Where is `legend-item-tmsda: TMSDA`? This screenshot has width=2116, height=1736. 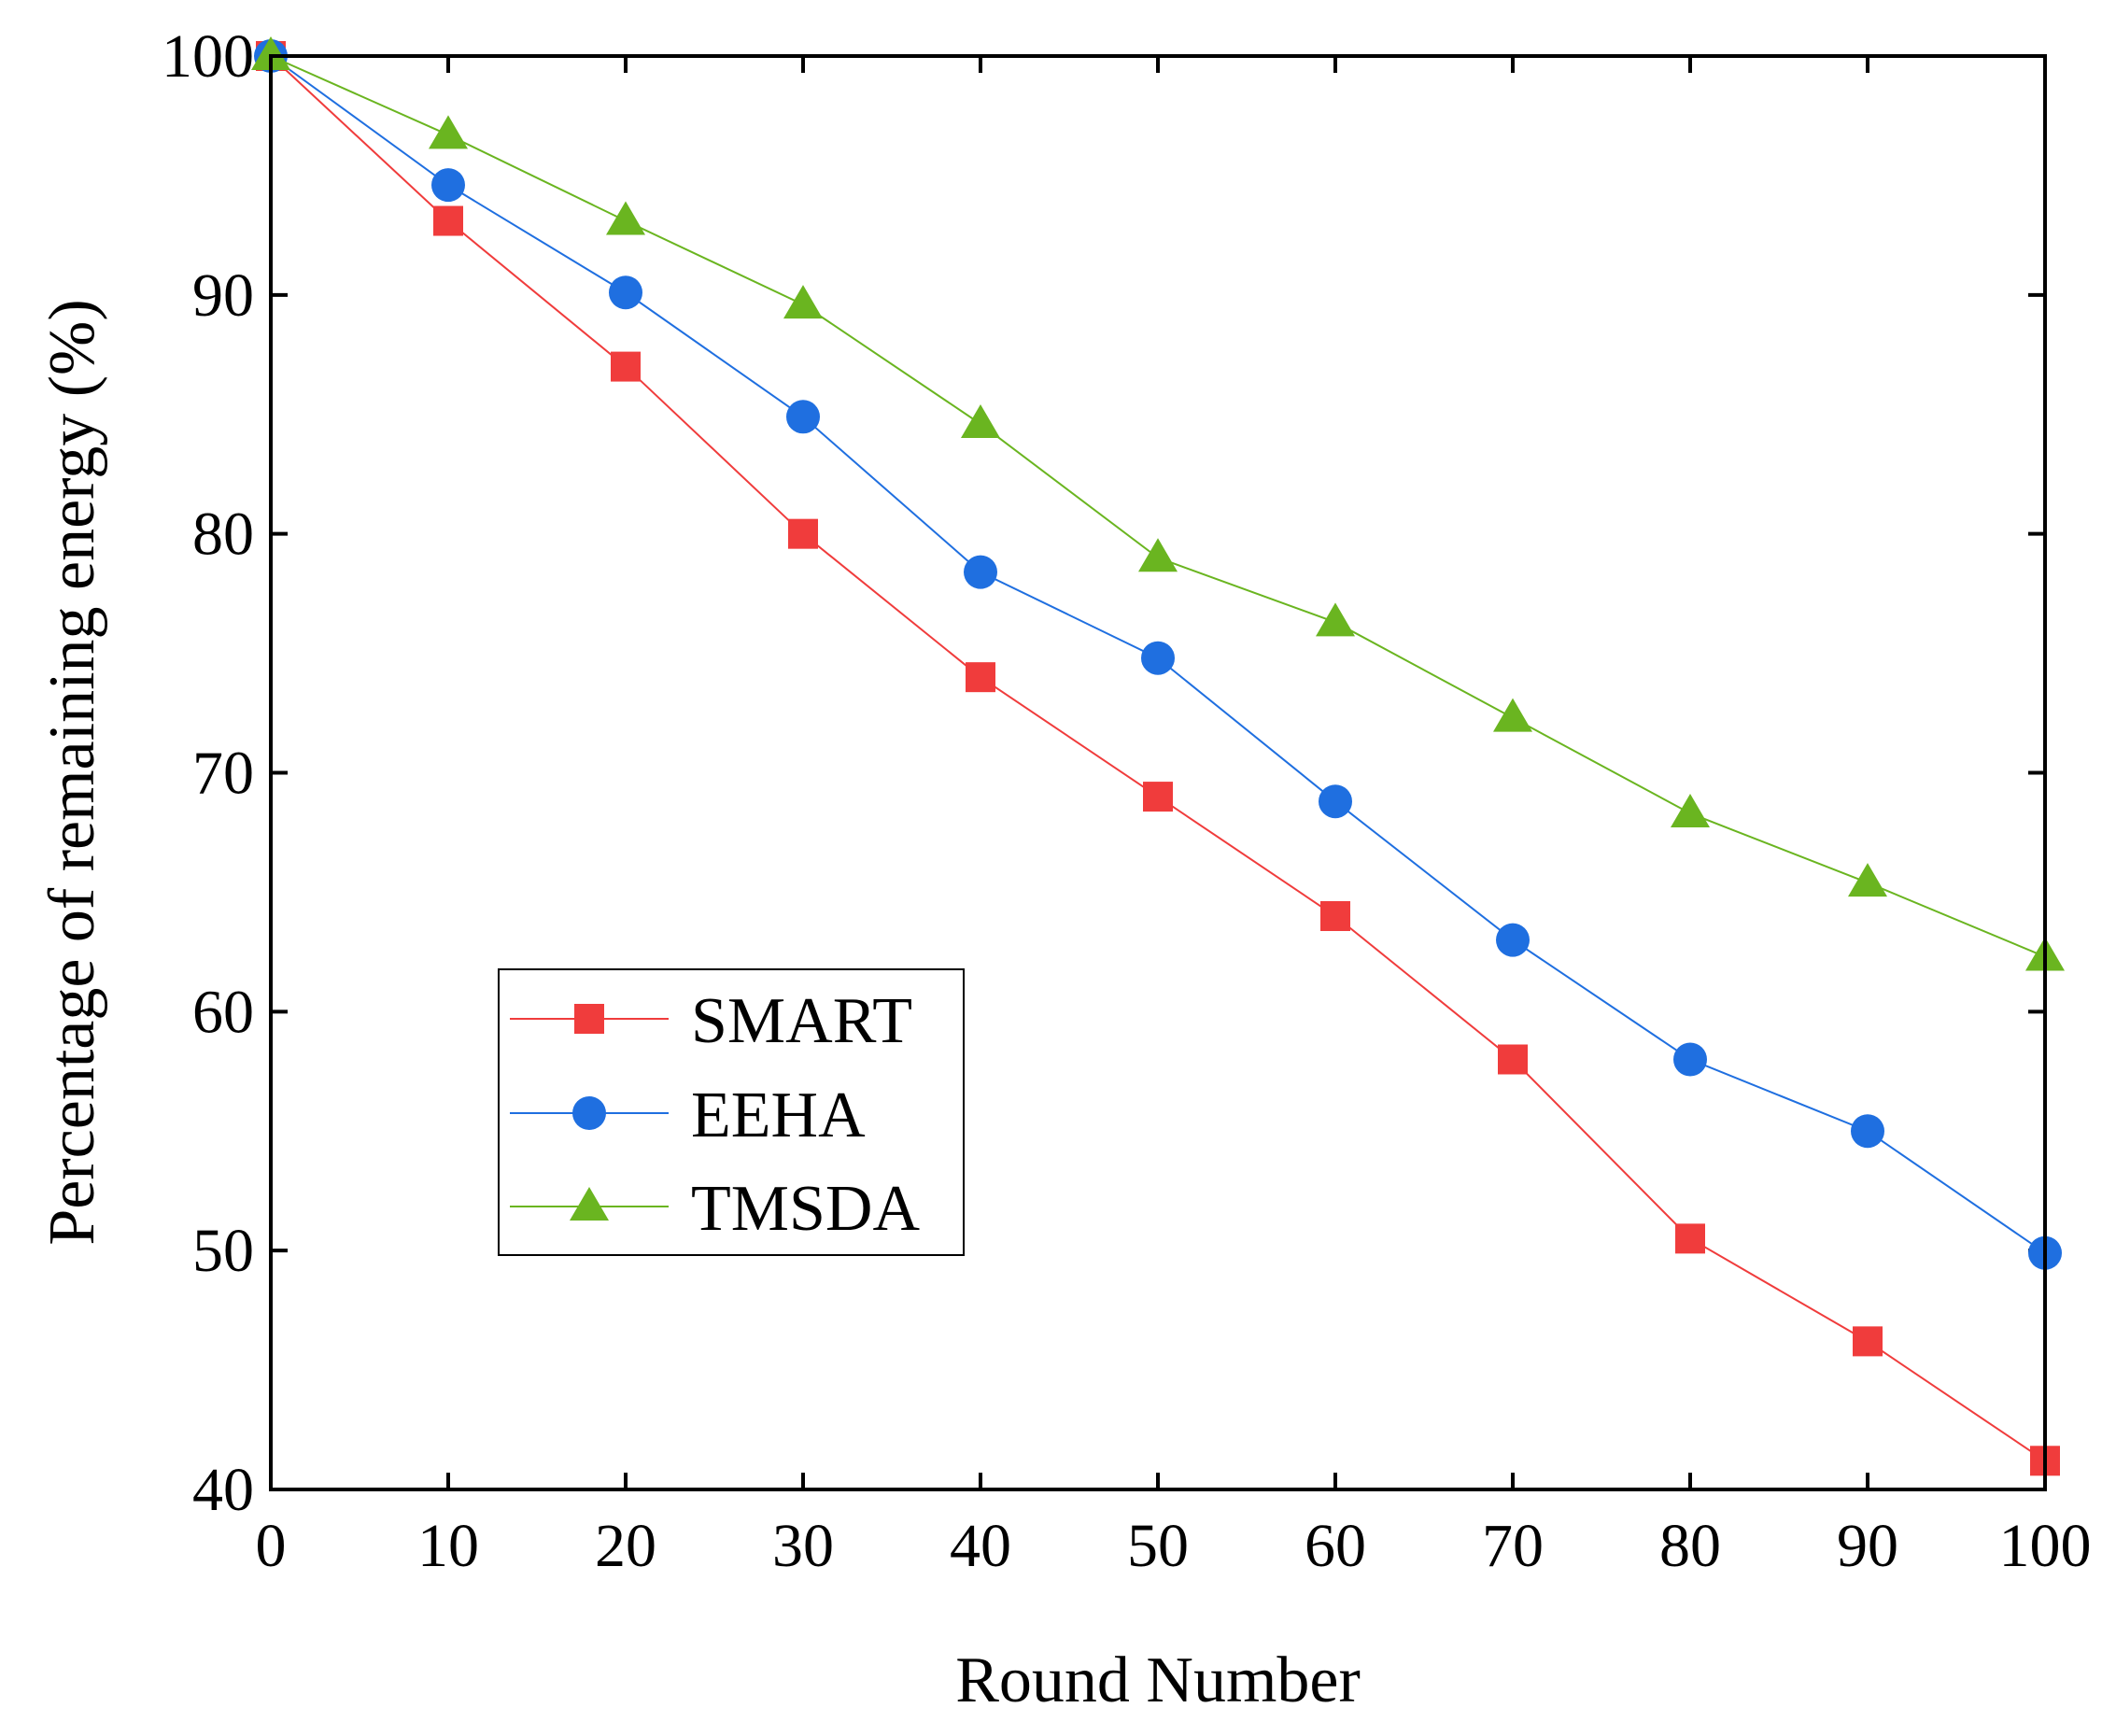
legend-item-tmsda: TMSDA is located at coordinates (715, 1209).